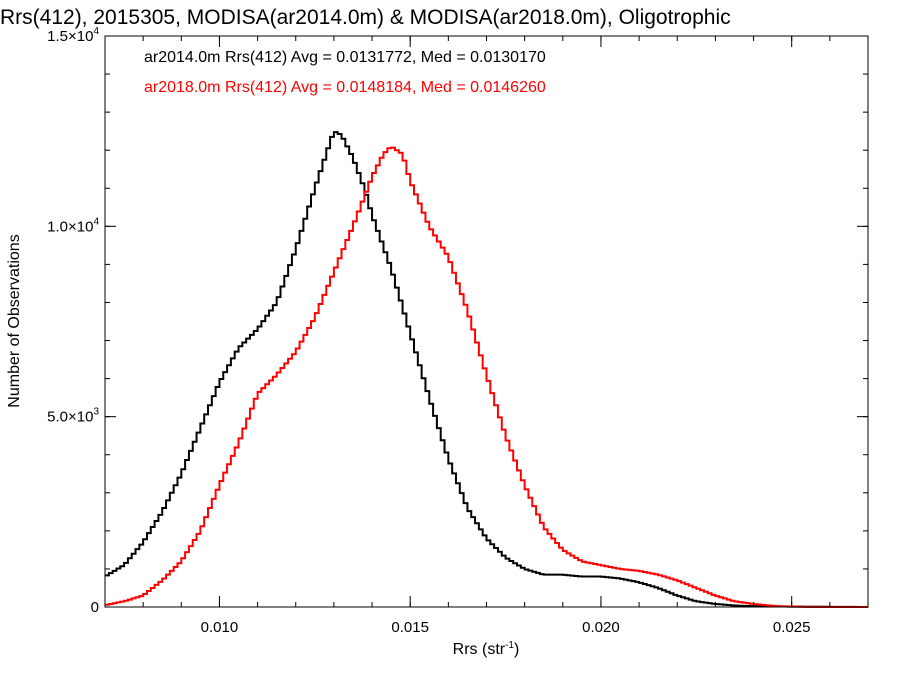  I want to click on y-tick-label: 5.0×10³, so click(73, 416).